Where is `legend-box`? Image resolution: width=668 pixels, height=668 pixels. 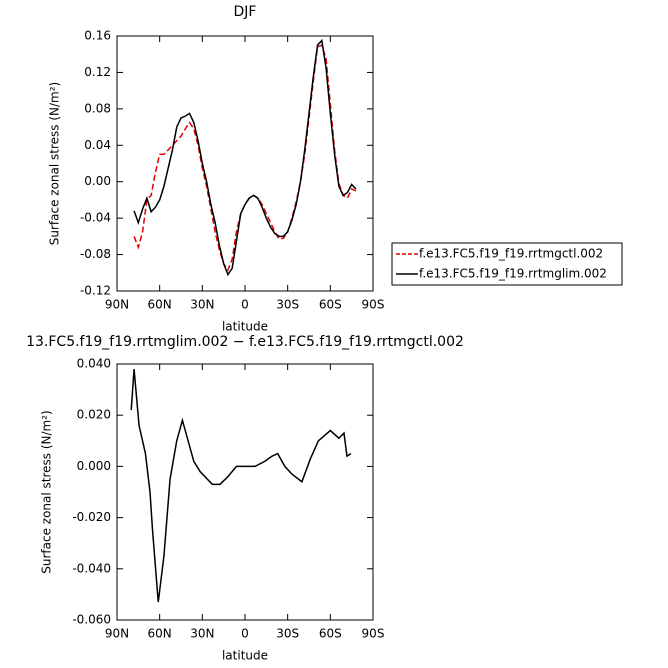
legend-box is located at coordinates (507, 264).